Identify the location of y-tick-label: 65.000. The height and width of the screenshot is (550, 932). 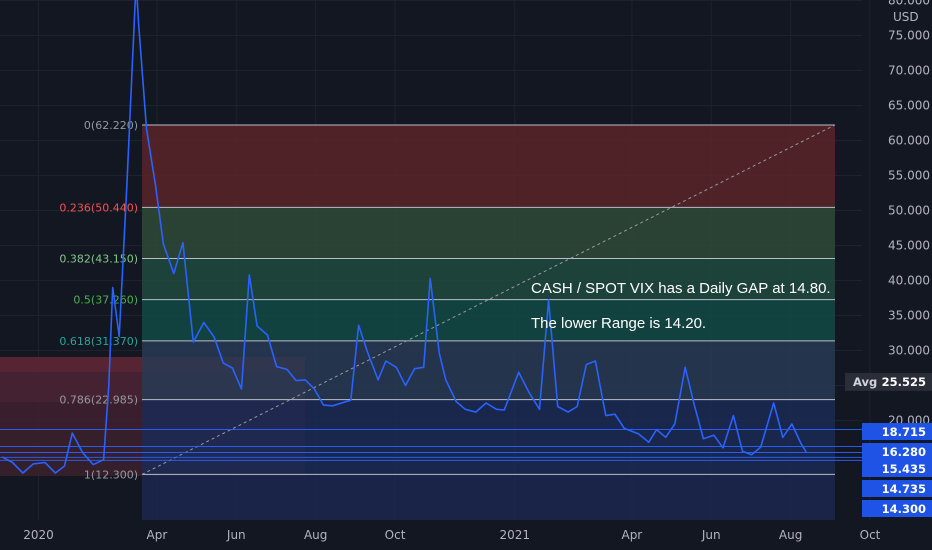
(909, 106).